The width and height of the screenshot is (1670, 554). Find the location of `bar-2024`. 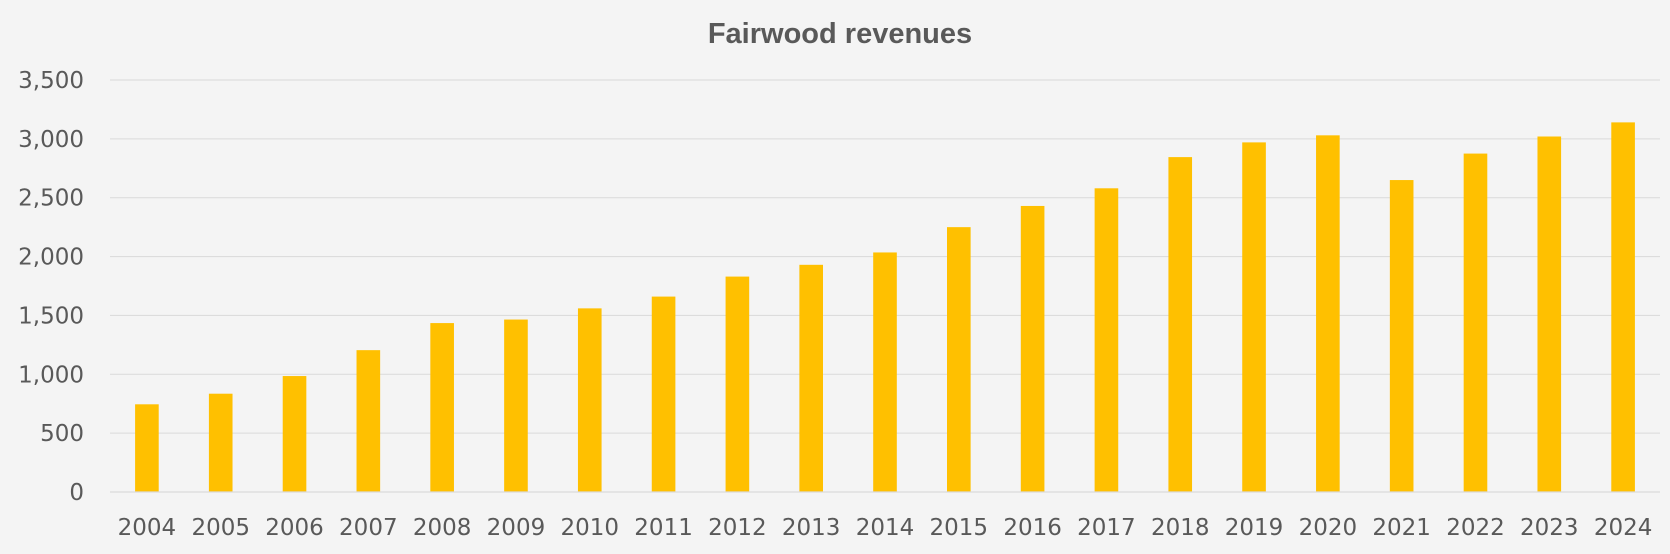

bar-2024 is located at coordinates (1623, 307).